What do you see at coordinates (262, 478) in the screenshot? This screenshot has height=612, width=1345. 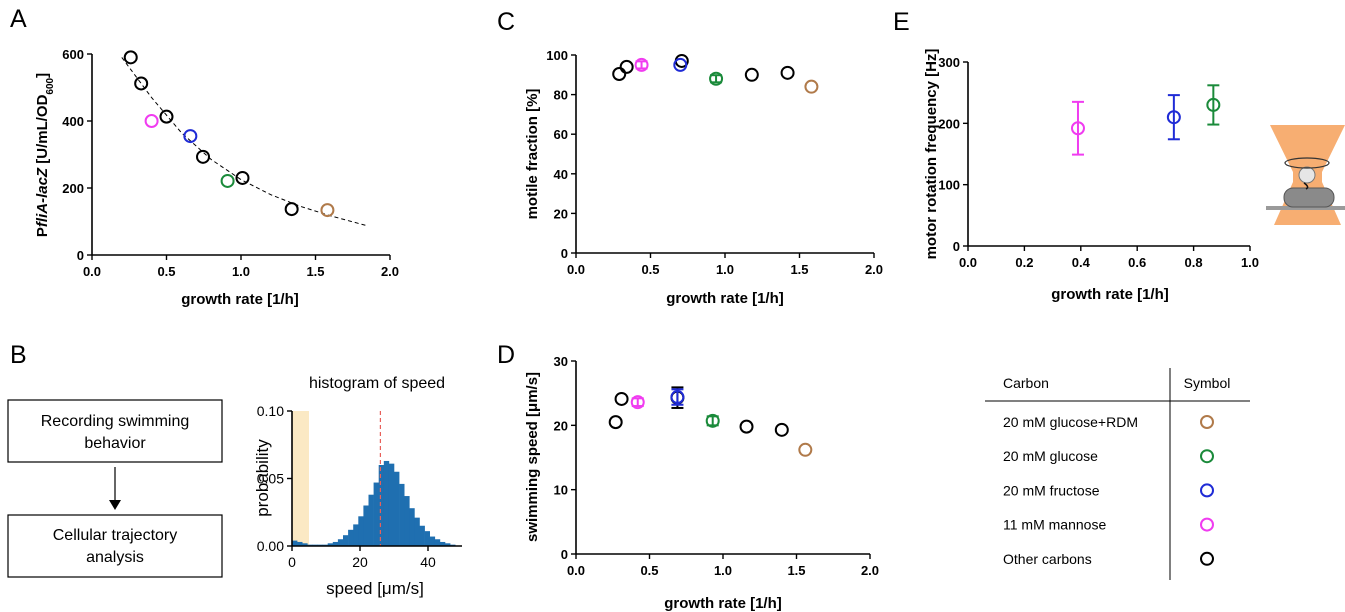 I see `y-axis-label: probability` at bounding box center [262, 478].